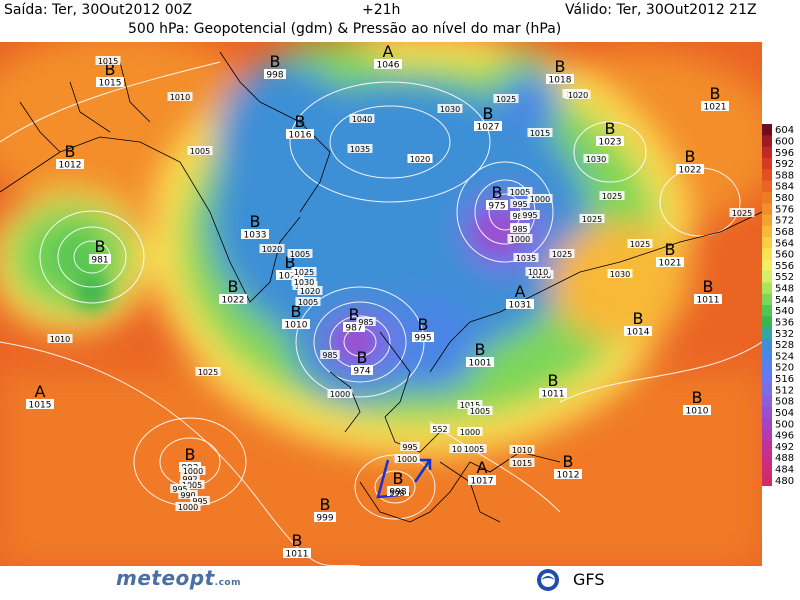 The height and width of the screenshot is (600, 800). I want to click on colorbar-label: 596, so click(784, 153).